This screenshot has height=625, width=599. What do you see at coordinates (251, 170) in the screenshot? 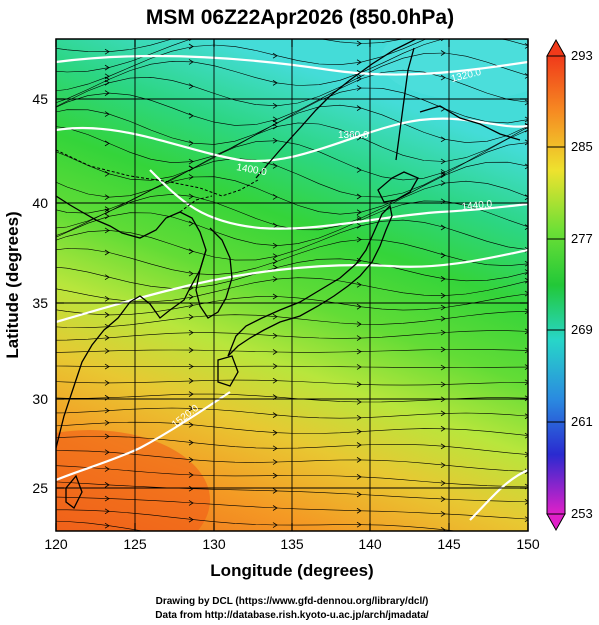
I see `contour-label: 1400.0` at bounding box center [251, 170].